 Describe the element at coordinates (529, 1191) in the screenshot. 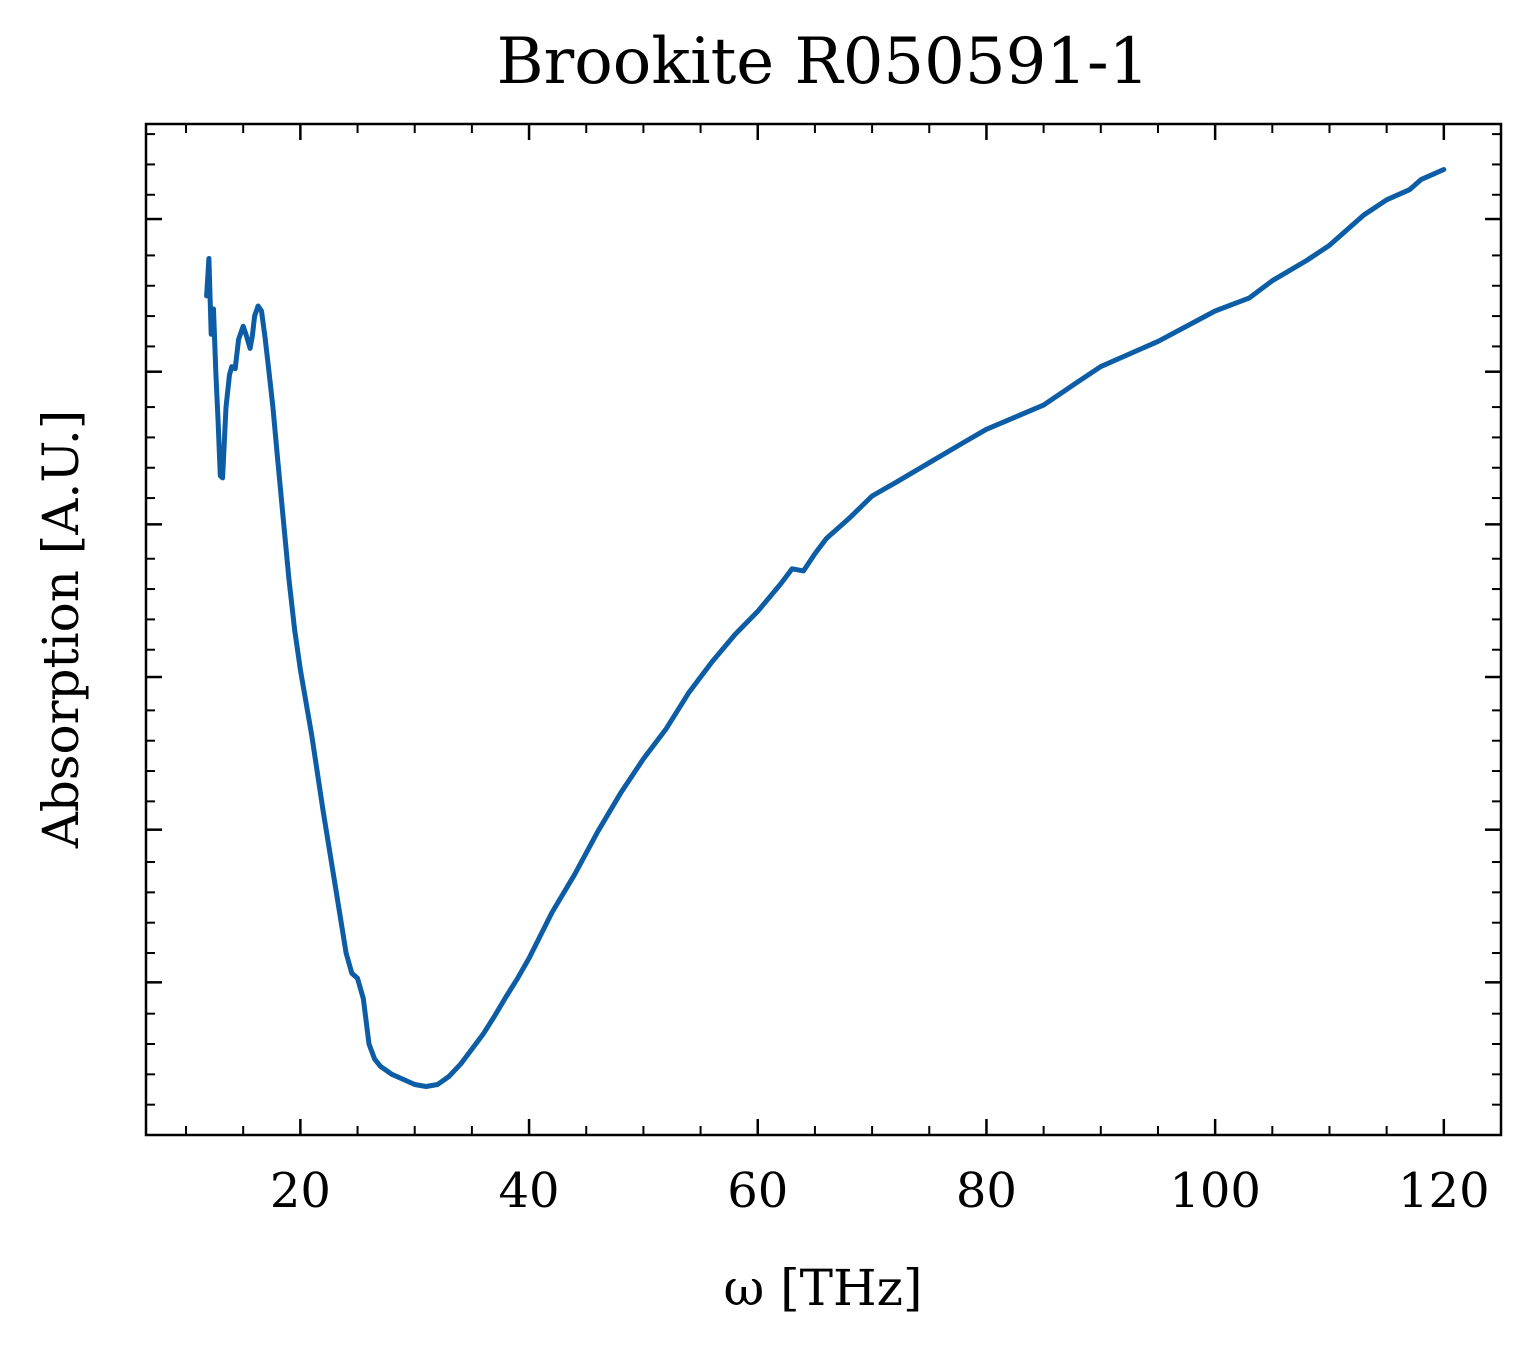

I see `x-tick-label: 40` at that location.